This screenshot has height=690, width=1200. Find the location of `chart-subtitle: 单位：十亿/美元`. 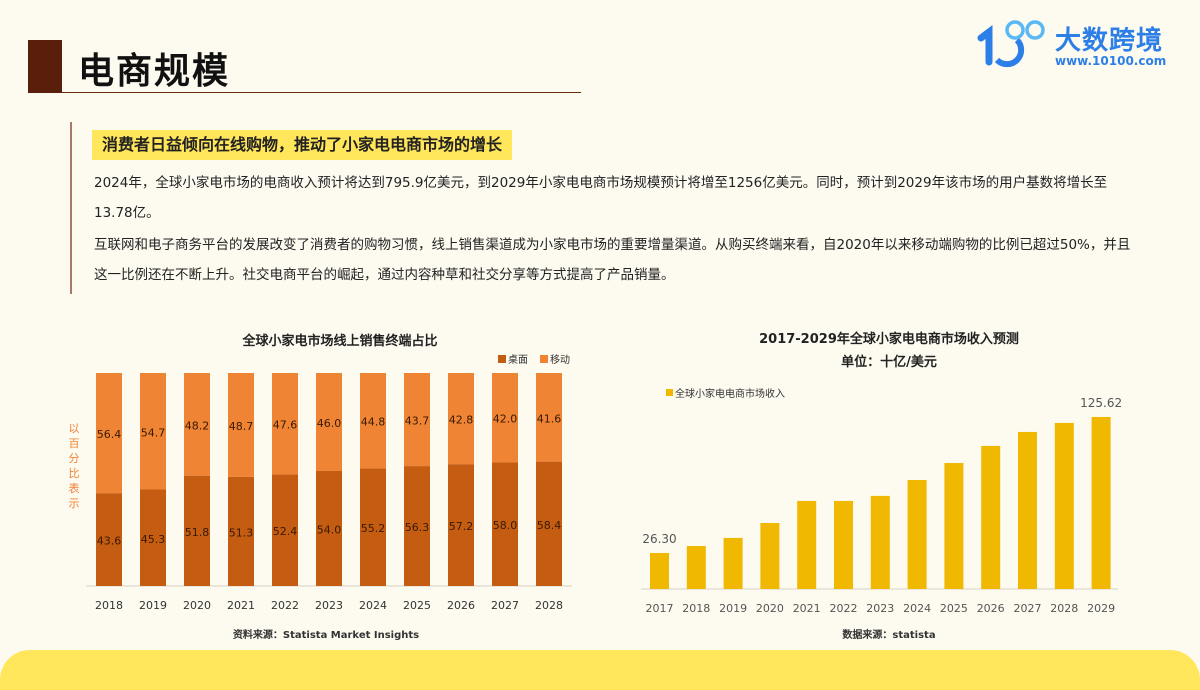

chart-subtitle: 单位：十亿/美元 is located at coordinates (889, 362).